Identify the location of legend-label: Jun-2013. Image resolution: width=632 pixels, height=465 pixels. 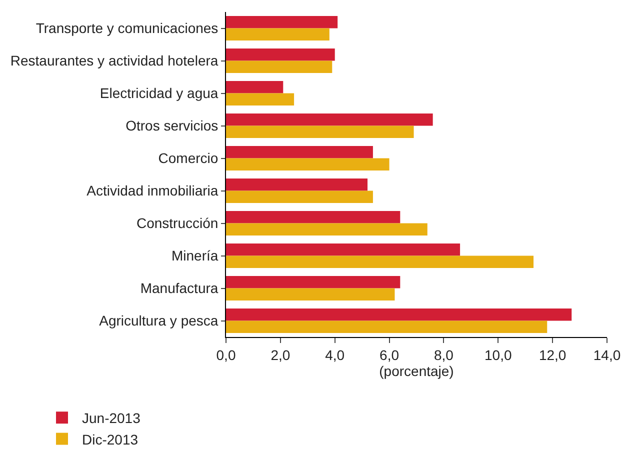
(111, 418).